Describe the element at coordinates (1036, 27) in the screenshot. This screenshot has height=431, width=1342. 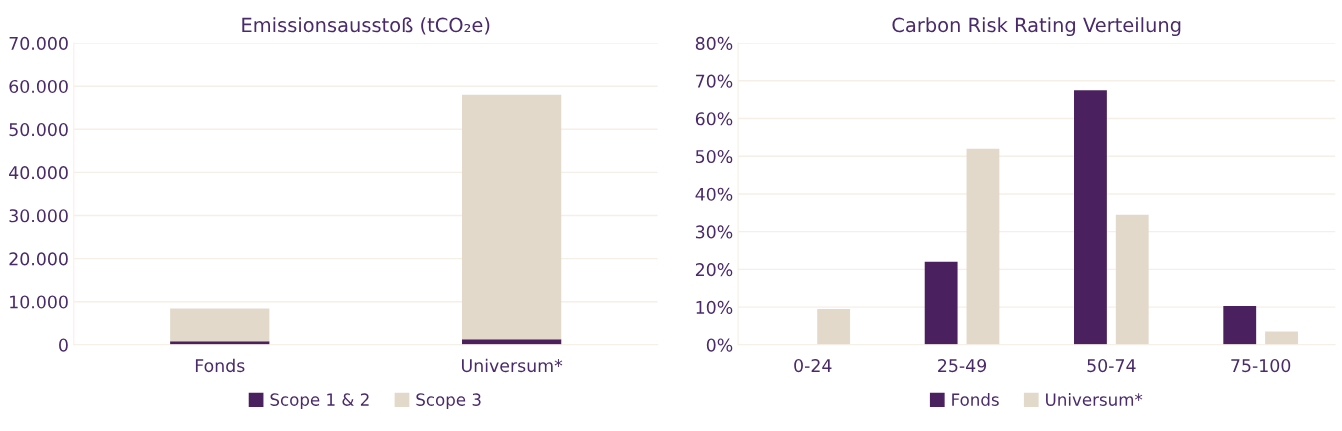
I see `chart-title: Carbon Risk Rating Verteilung` at that location.